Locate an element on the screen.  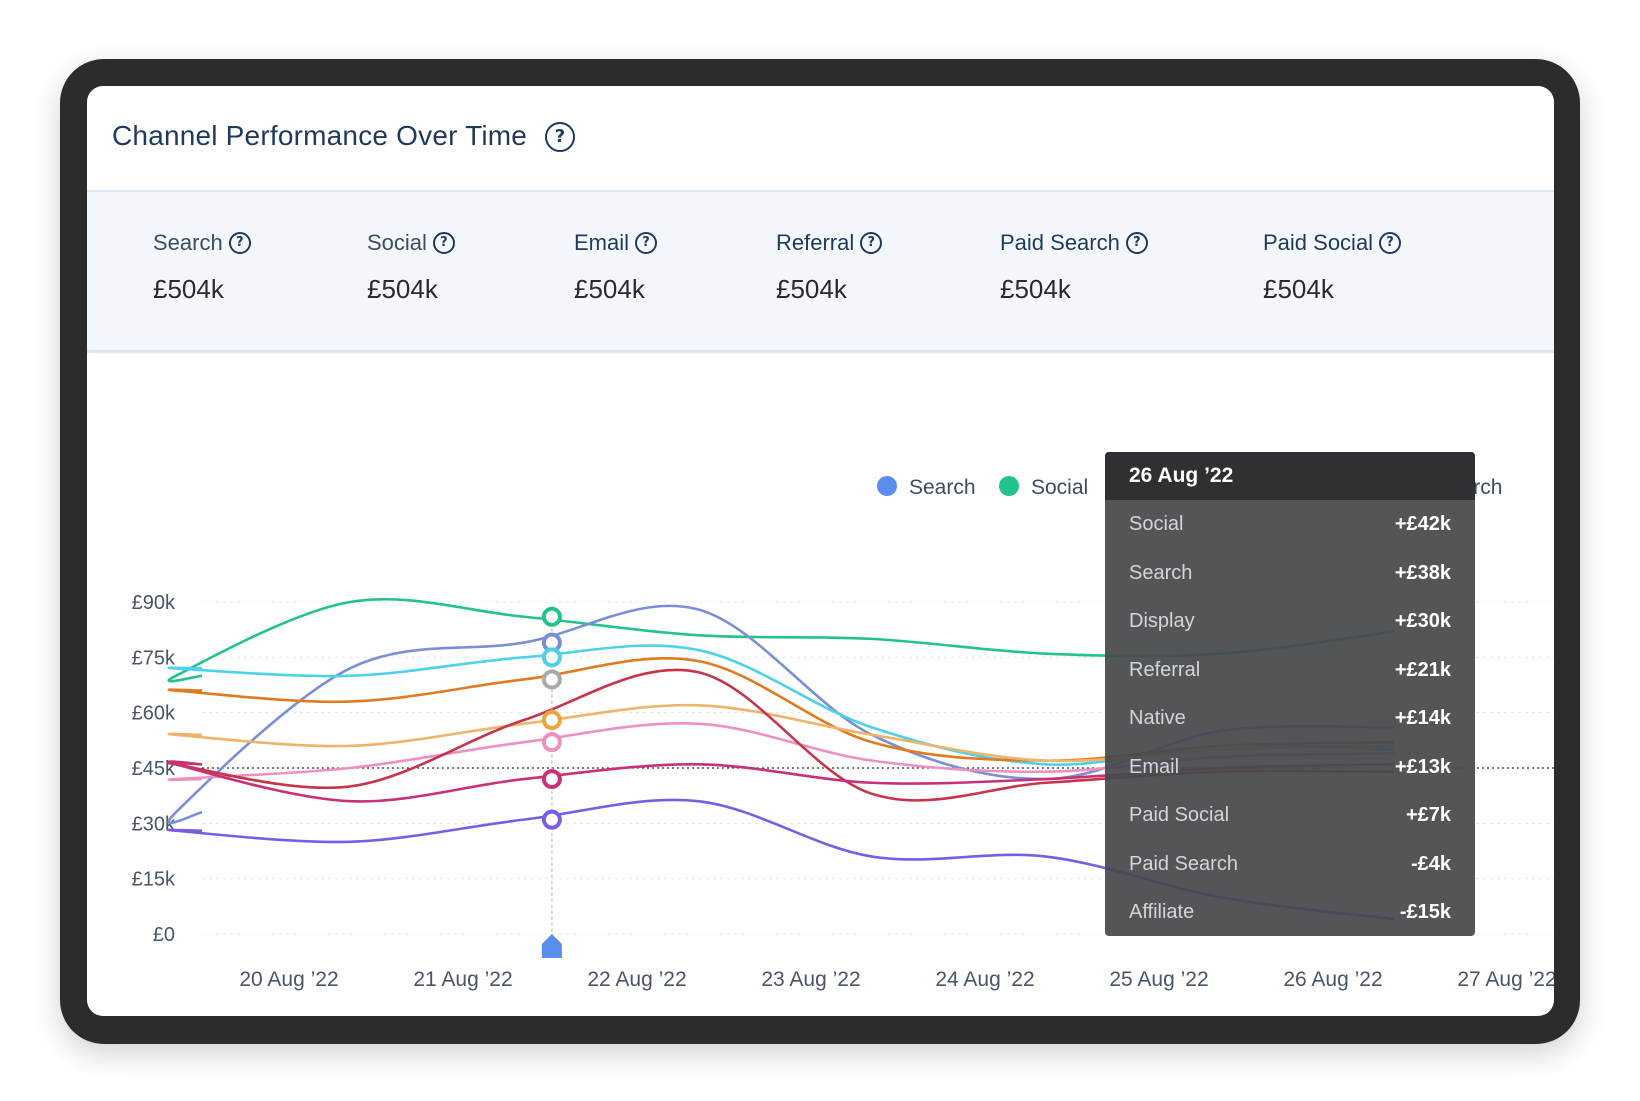
tooltip-row: Paid Social +£7k is located at coordinates (1290, 815).